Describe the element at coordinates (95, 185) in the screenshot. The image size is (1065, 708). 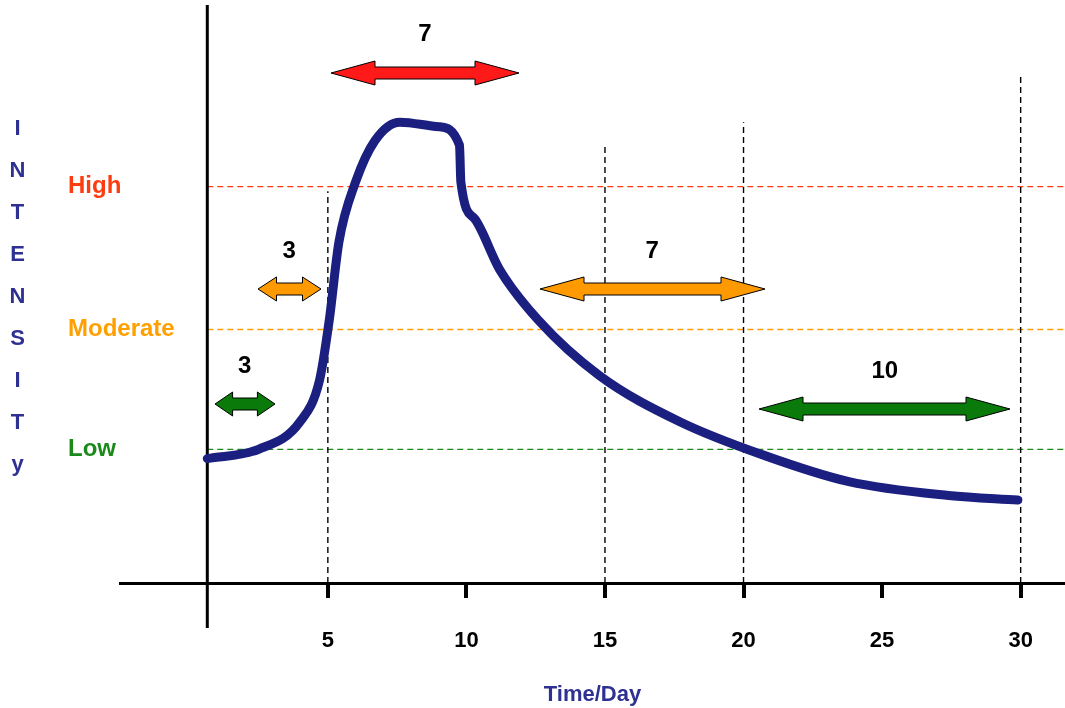
I see `ref-line-label: High` at that location.